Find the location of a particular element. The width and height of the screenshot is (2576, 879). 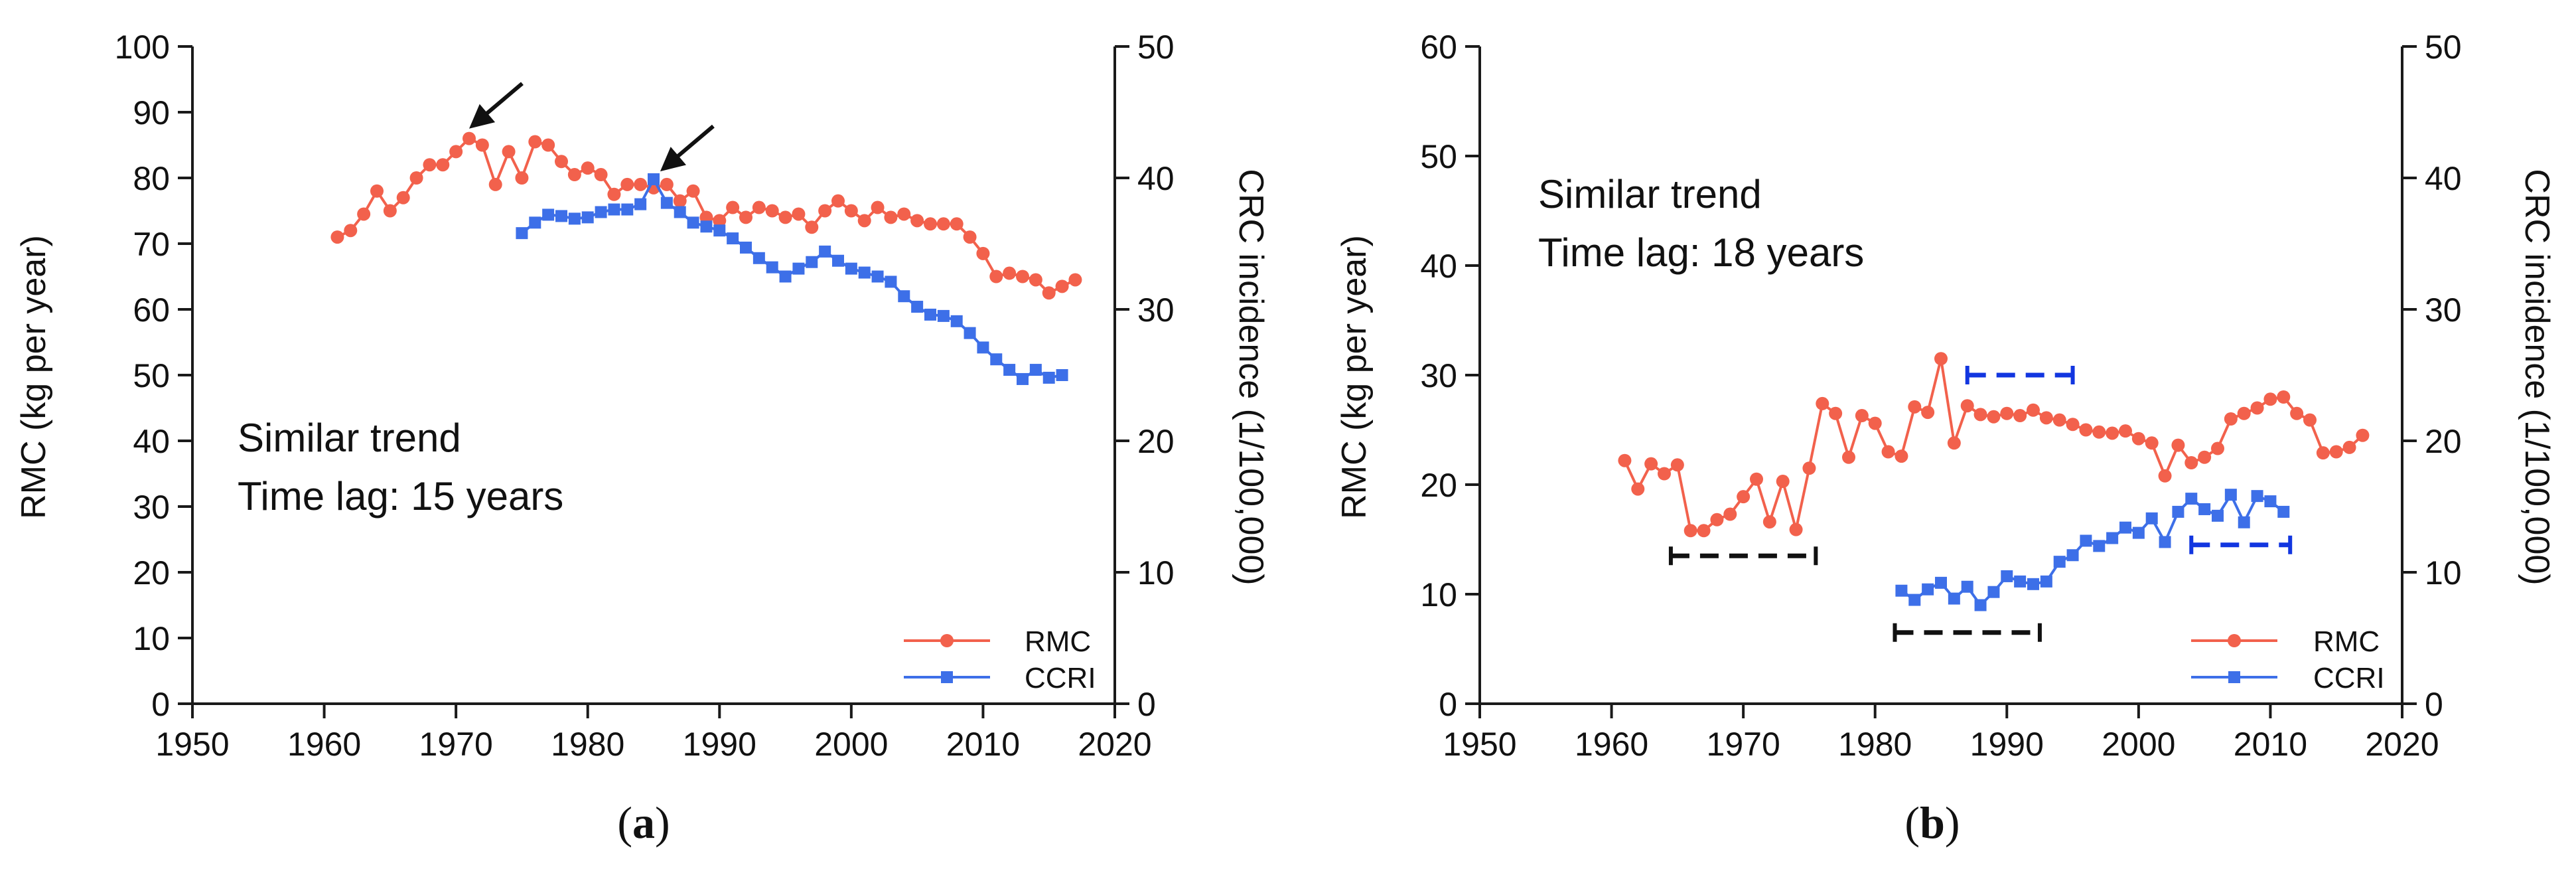

data-point-rmc-a-1988 is located at coordinates (693, 191).